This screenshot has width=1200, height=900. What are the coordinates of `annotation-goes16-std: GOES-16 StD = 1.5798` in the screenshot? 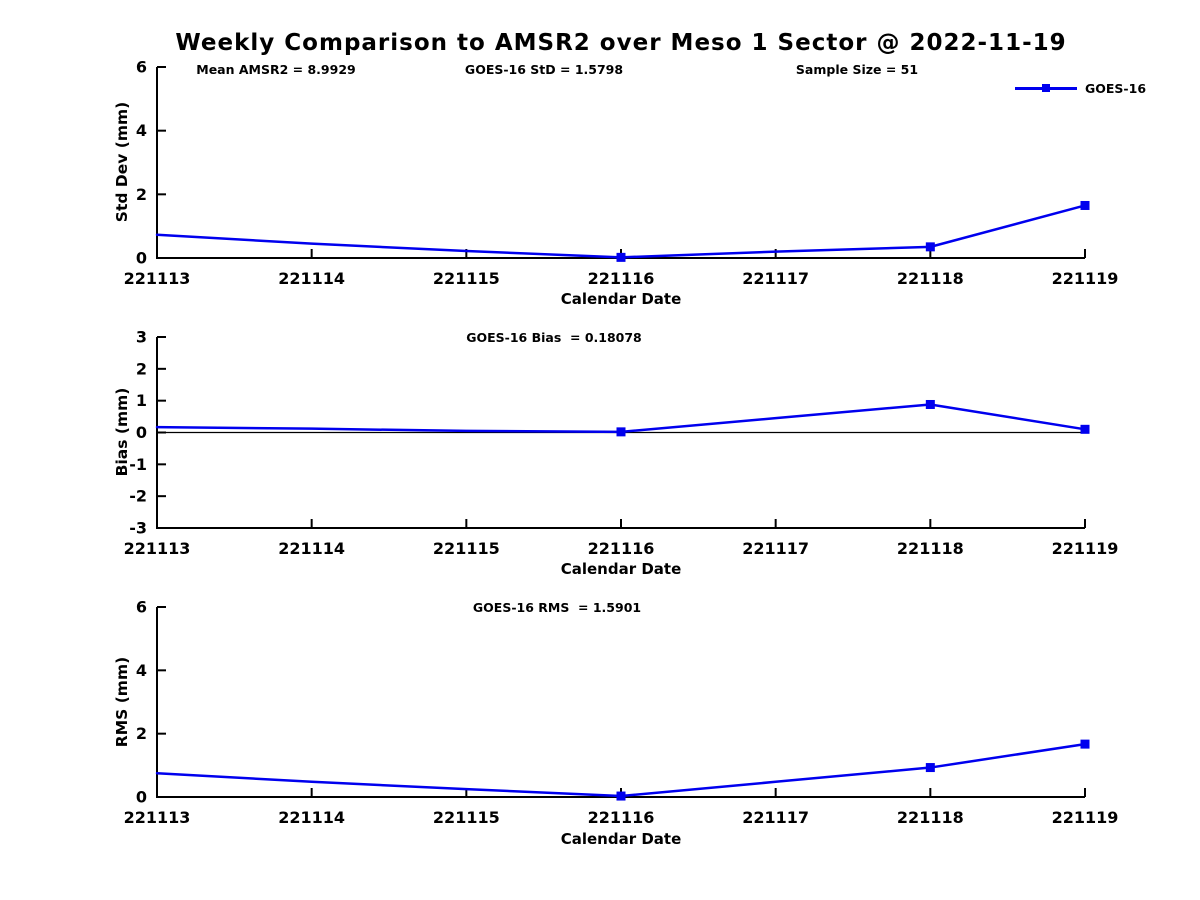 It's located at (544, 69).